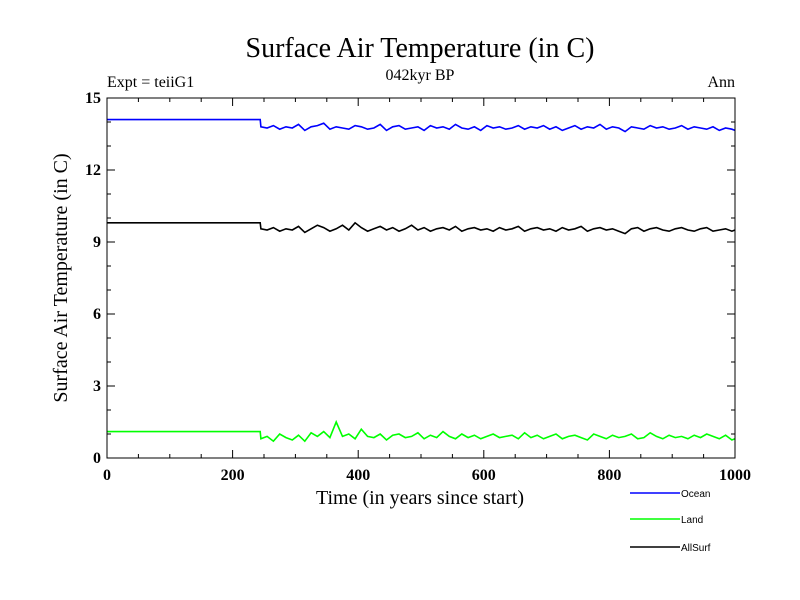 The image size is (800, 600). I want to click on y-axis-tick-labels: 0 3 6 9 12 15, so click(93, 278).